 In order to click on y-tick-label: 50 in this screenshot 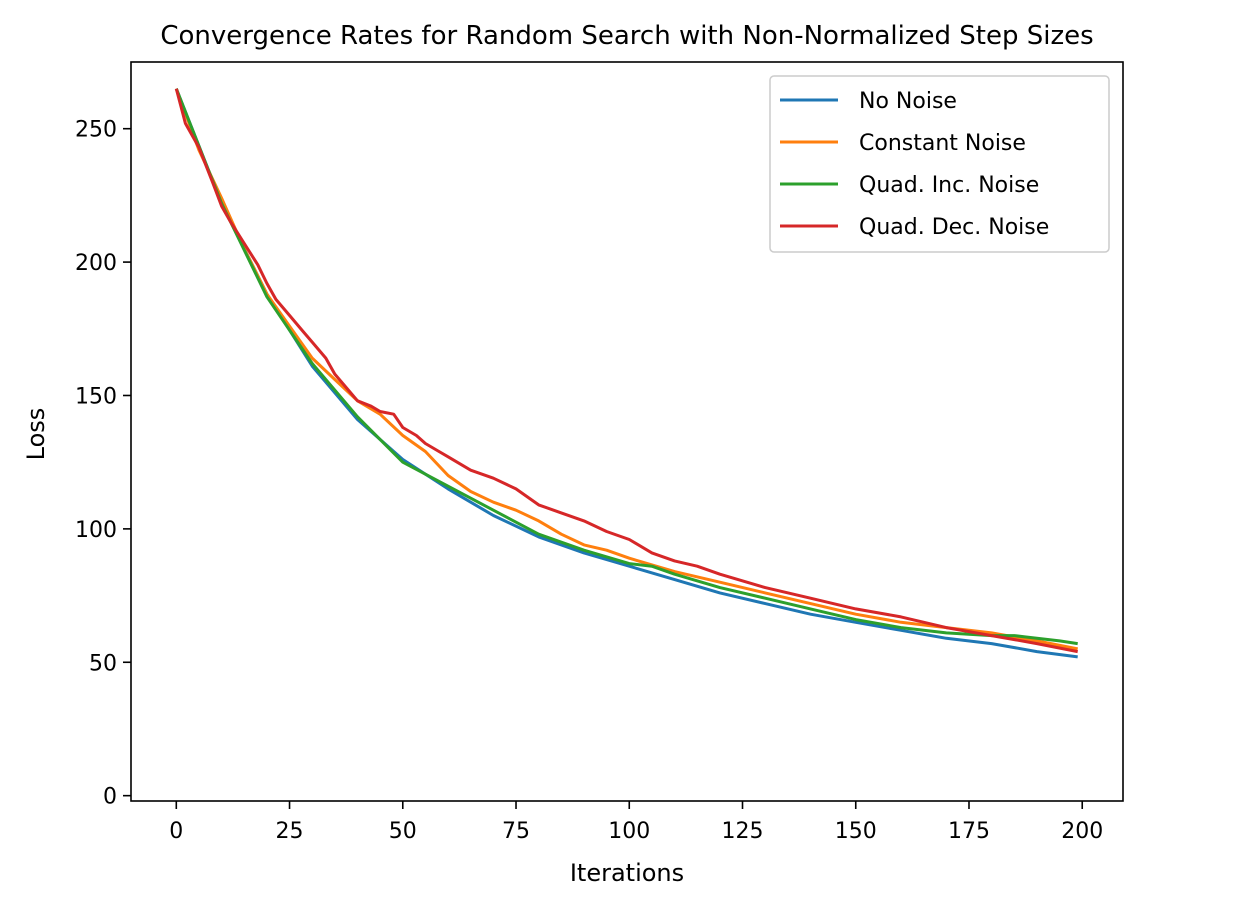, I will do `click(103, 663)`.